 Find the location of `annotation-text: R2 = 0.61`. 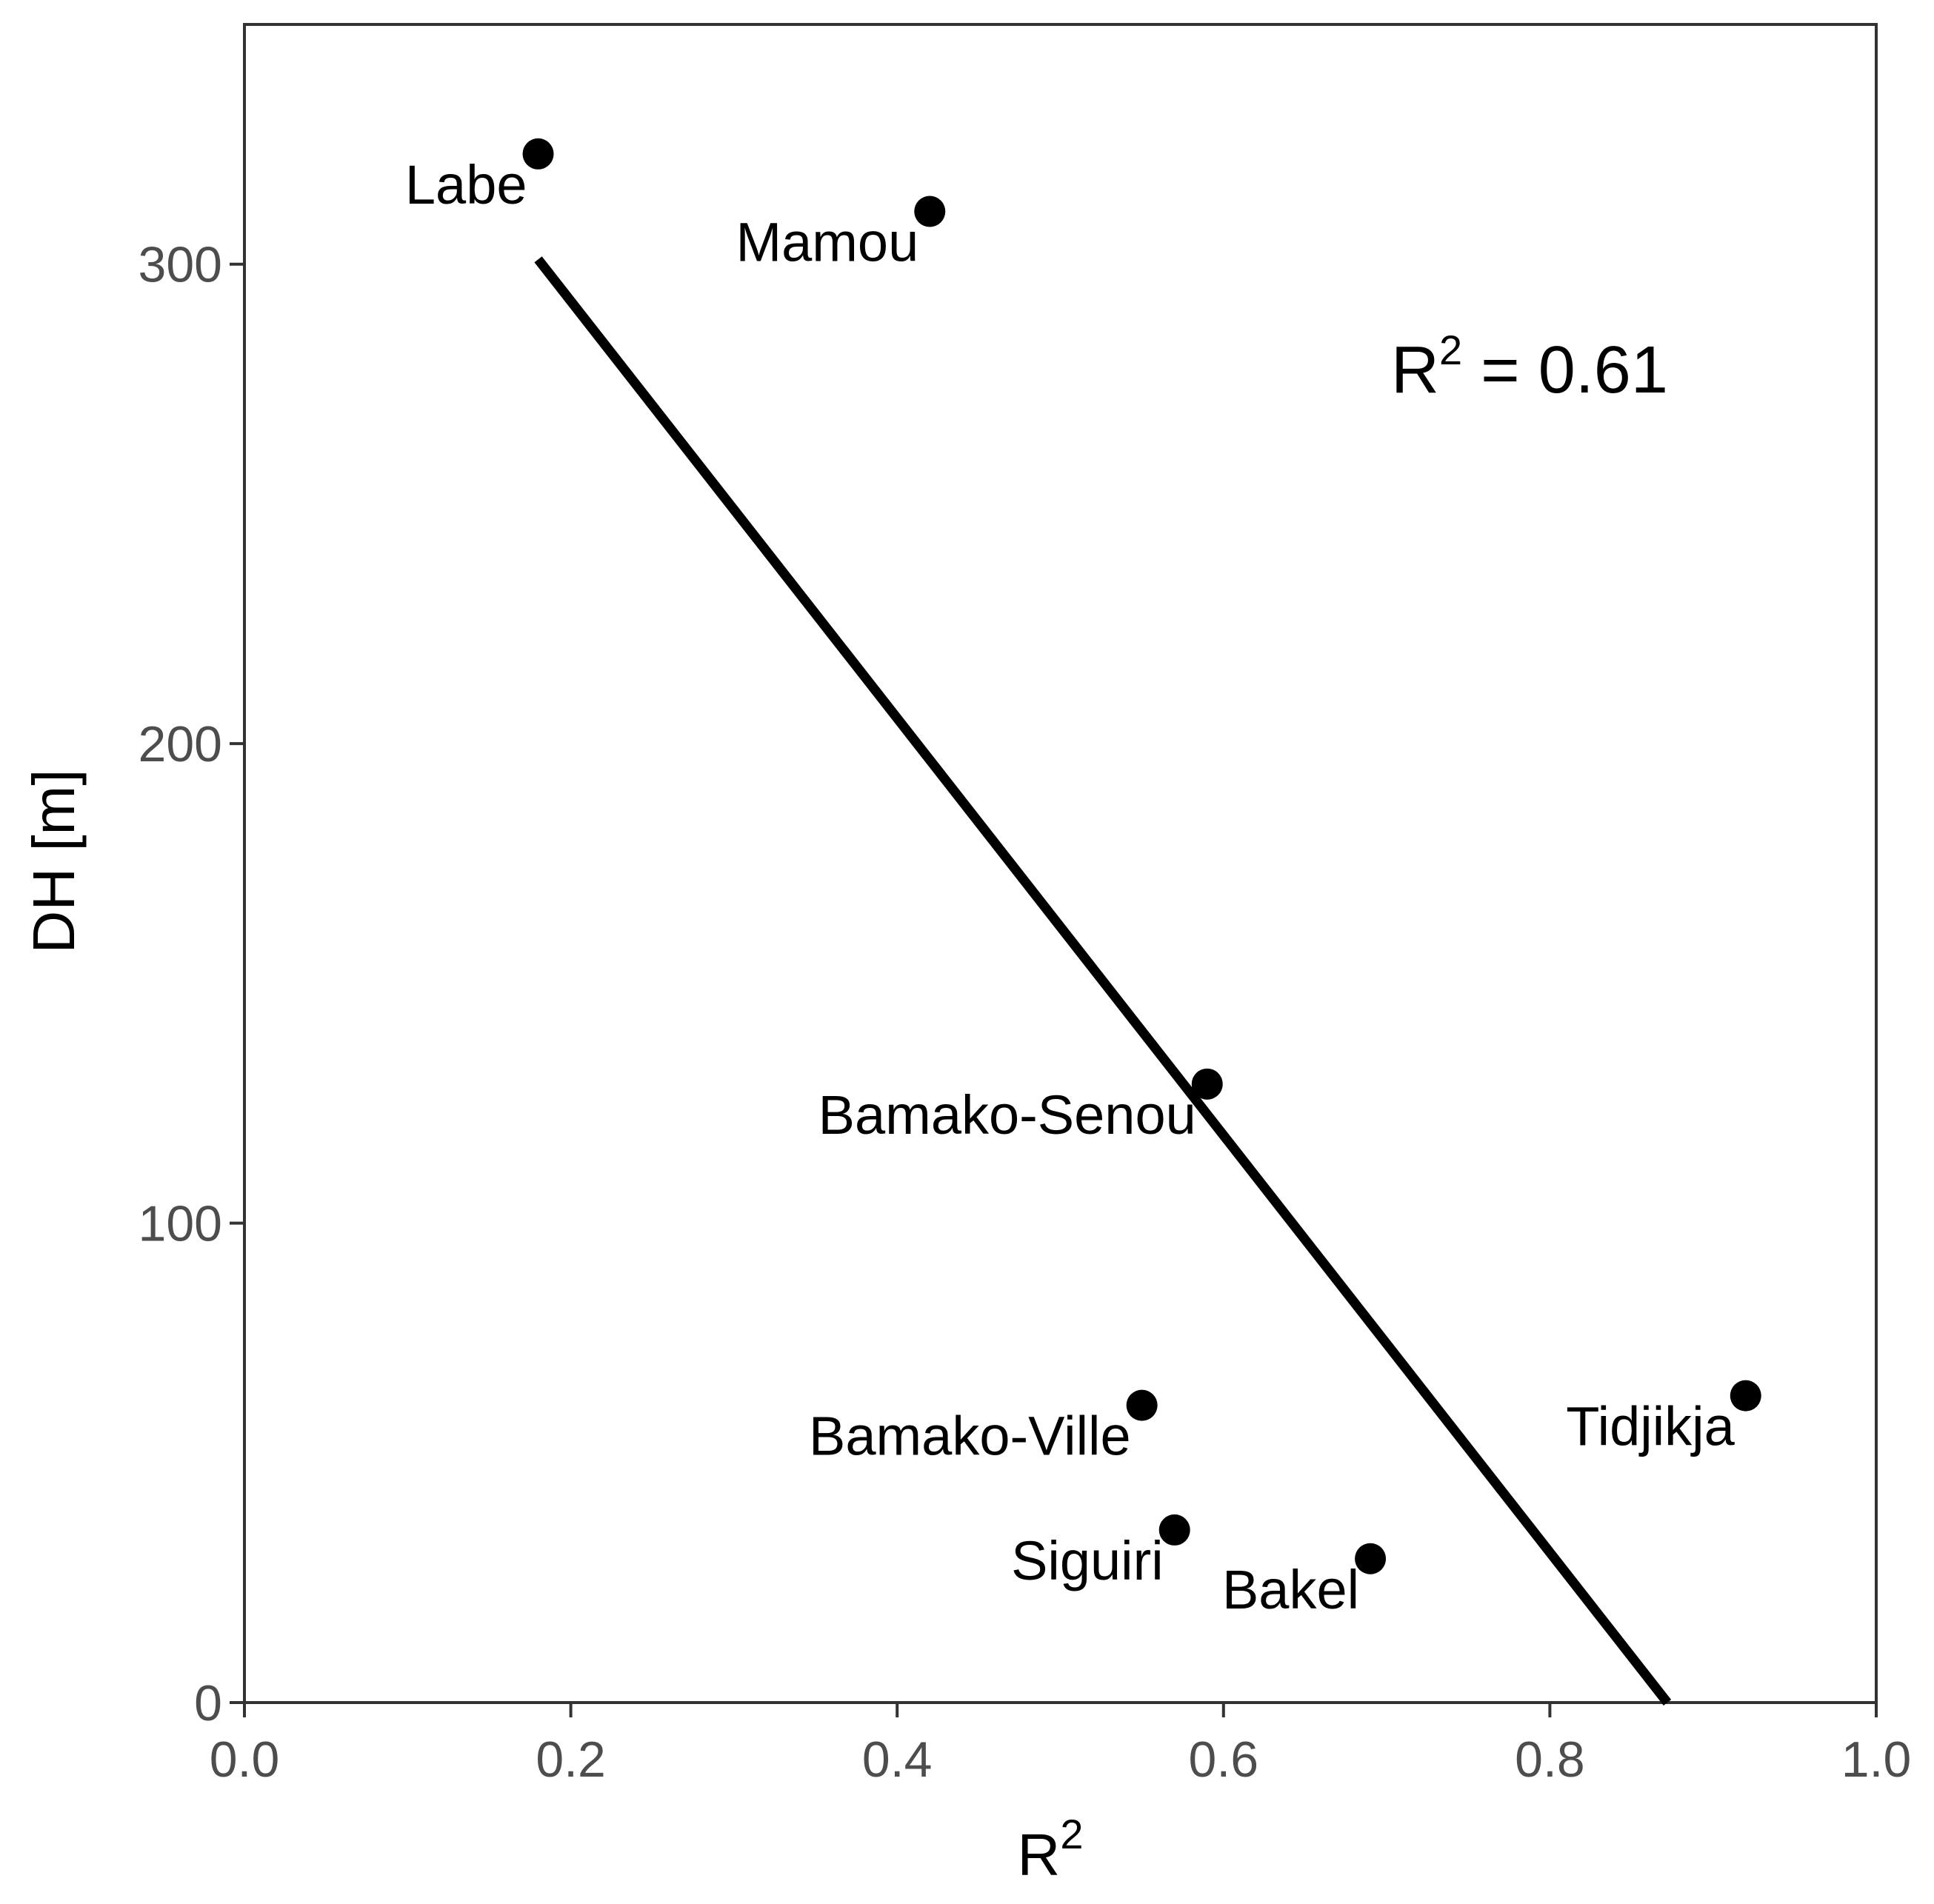

annotation-text: R2 = 0.61 is located at coordinates (1530, 367).